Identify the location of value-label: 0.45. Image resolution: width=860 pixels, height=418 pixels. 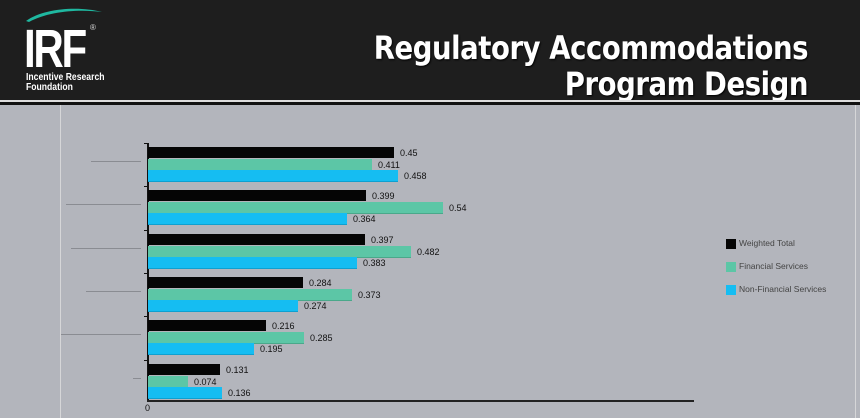
(409, 153).